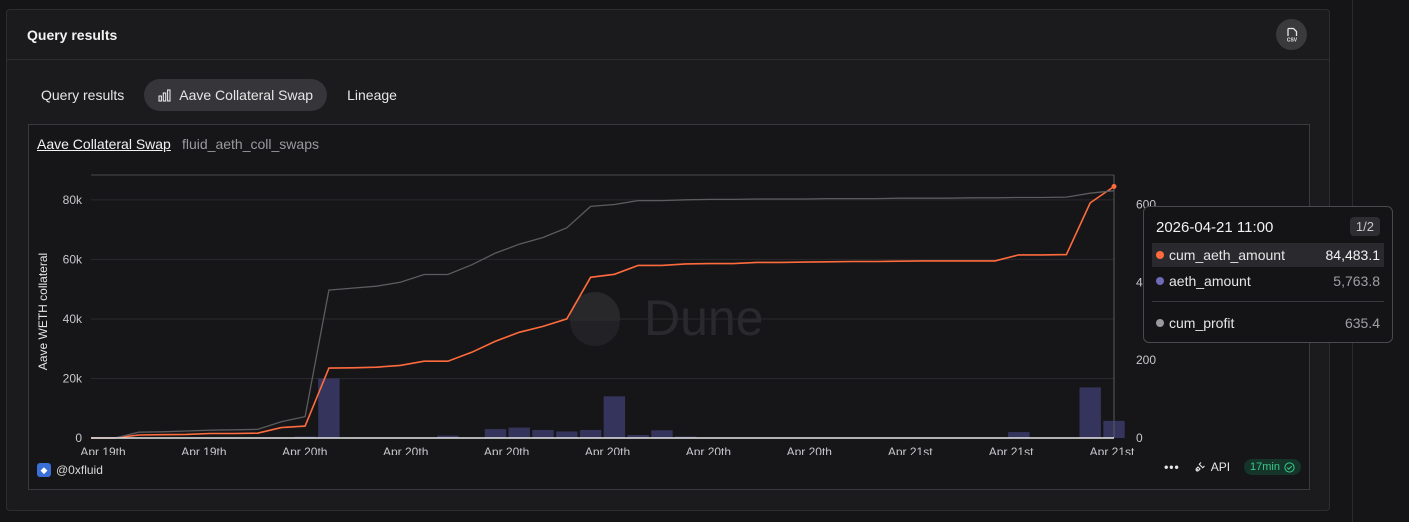 The height and width of the screenshot is (522, 1409). What do you see at coordinates (1220, 467) in the screenshot?
I see `api-label: API` at bounding box center [1220, 467].